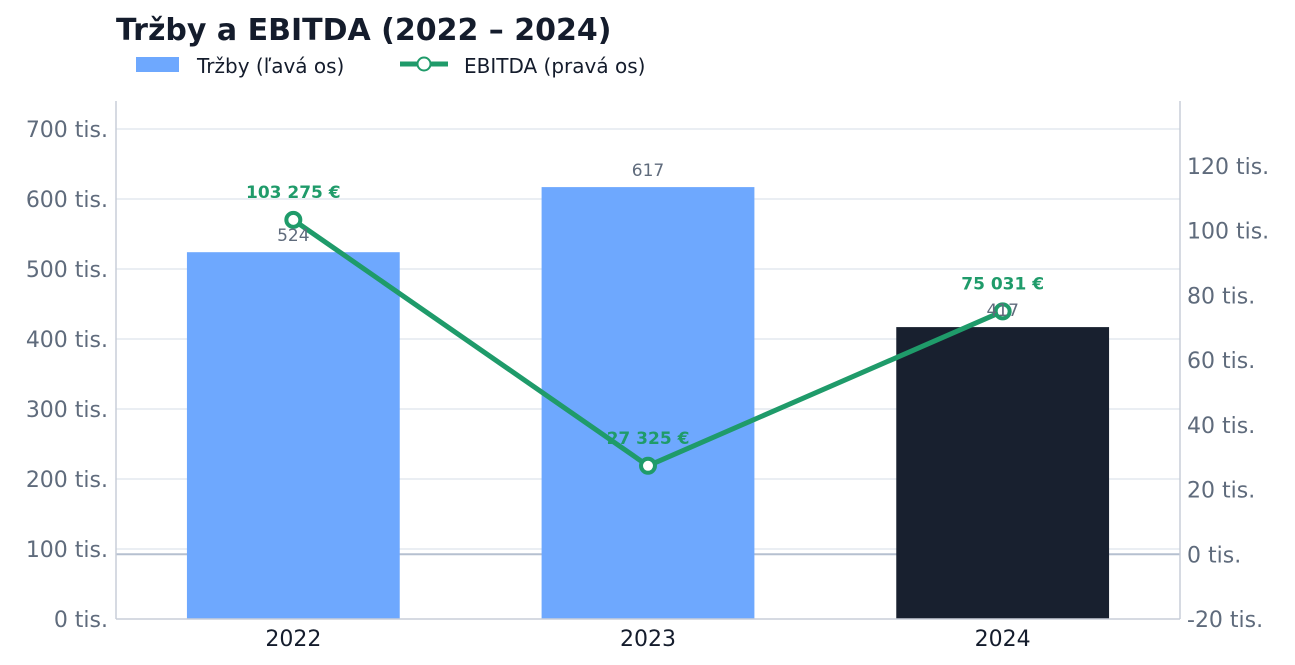 The height and width of the screenshot is (665, 1295). What do you see at coordinates (1221, 491) in the screenshot?
I see `y-right-tick-label: 20 tis.` at bounding box center [1221, 491].